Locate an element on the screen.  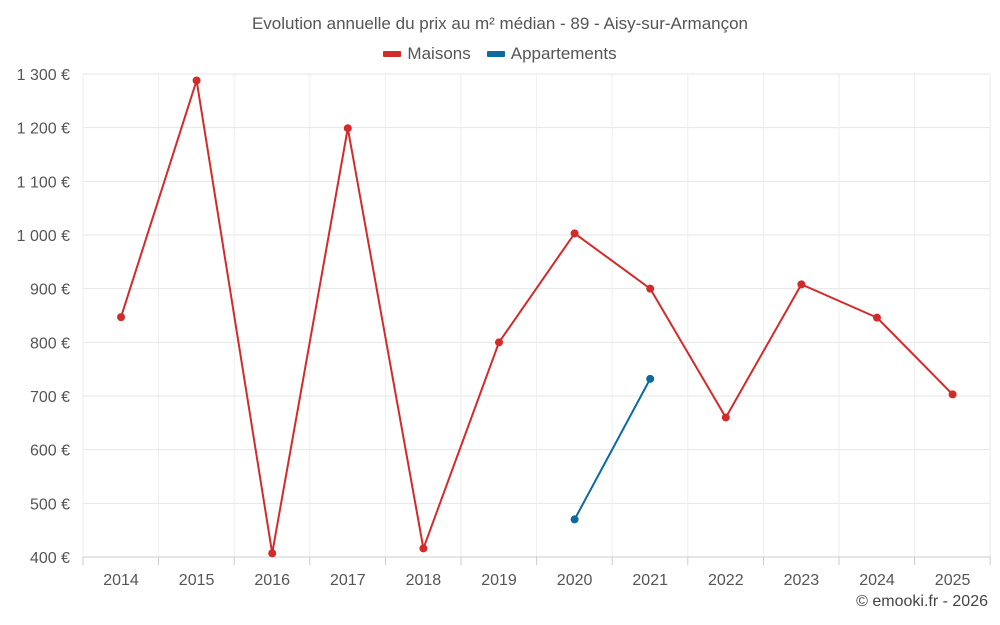
y-tick-label: 500 € is located at coordinates (50, 504).